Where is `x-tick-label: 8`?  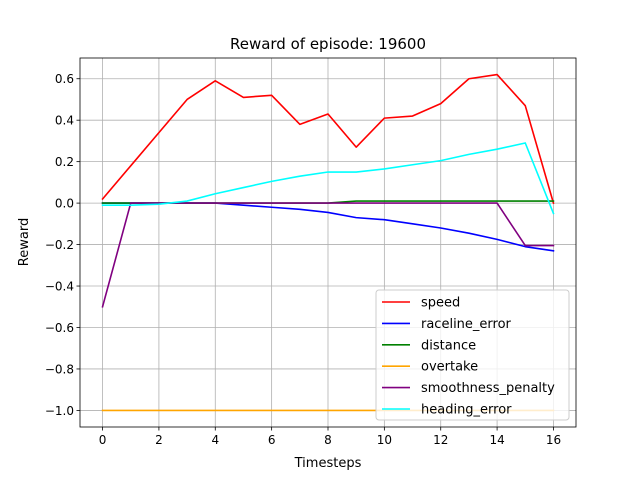 x-tick-label: 8 is located at coordinates (328, 440).